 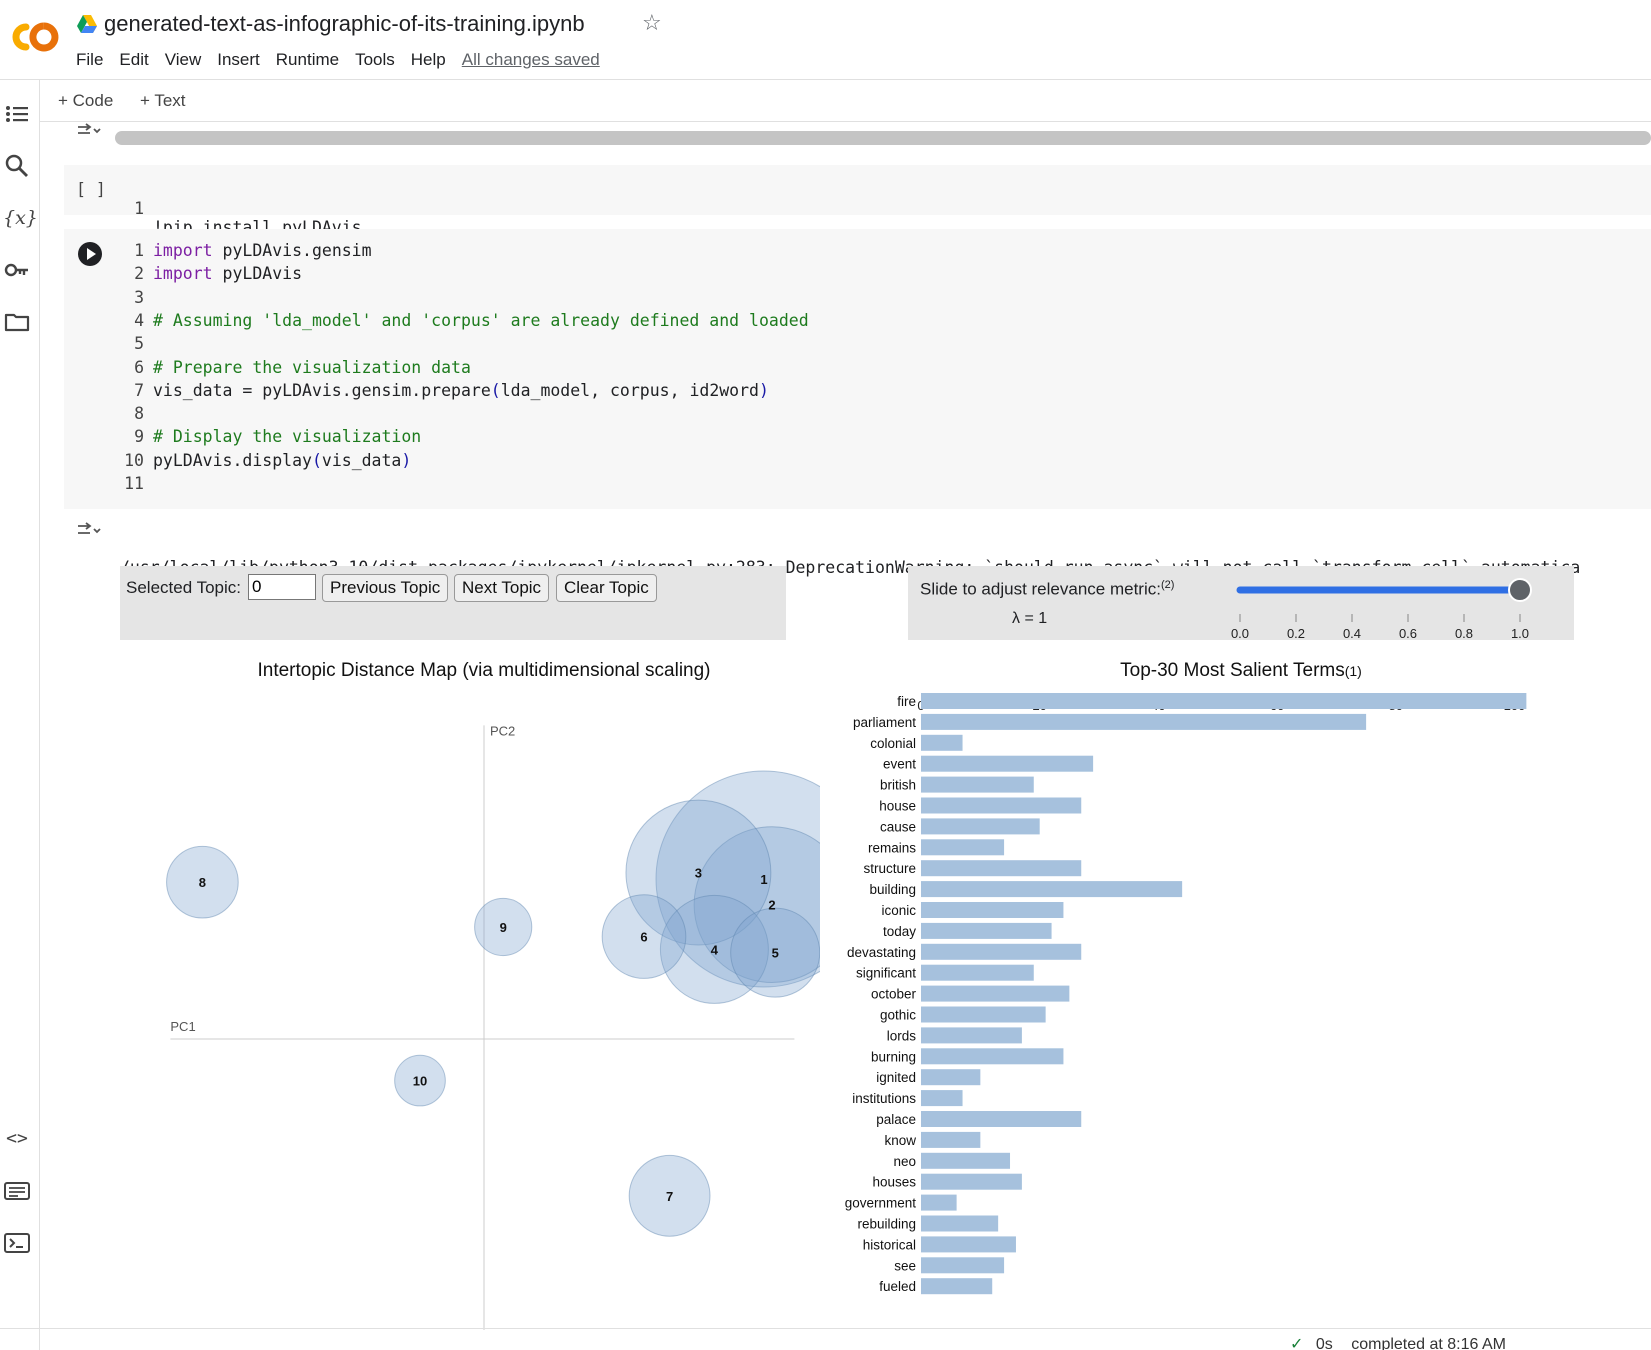 I want to click on term-bar-houses, so click(x=971, y=1181).